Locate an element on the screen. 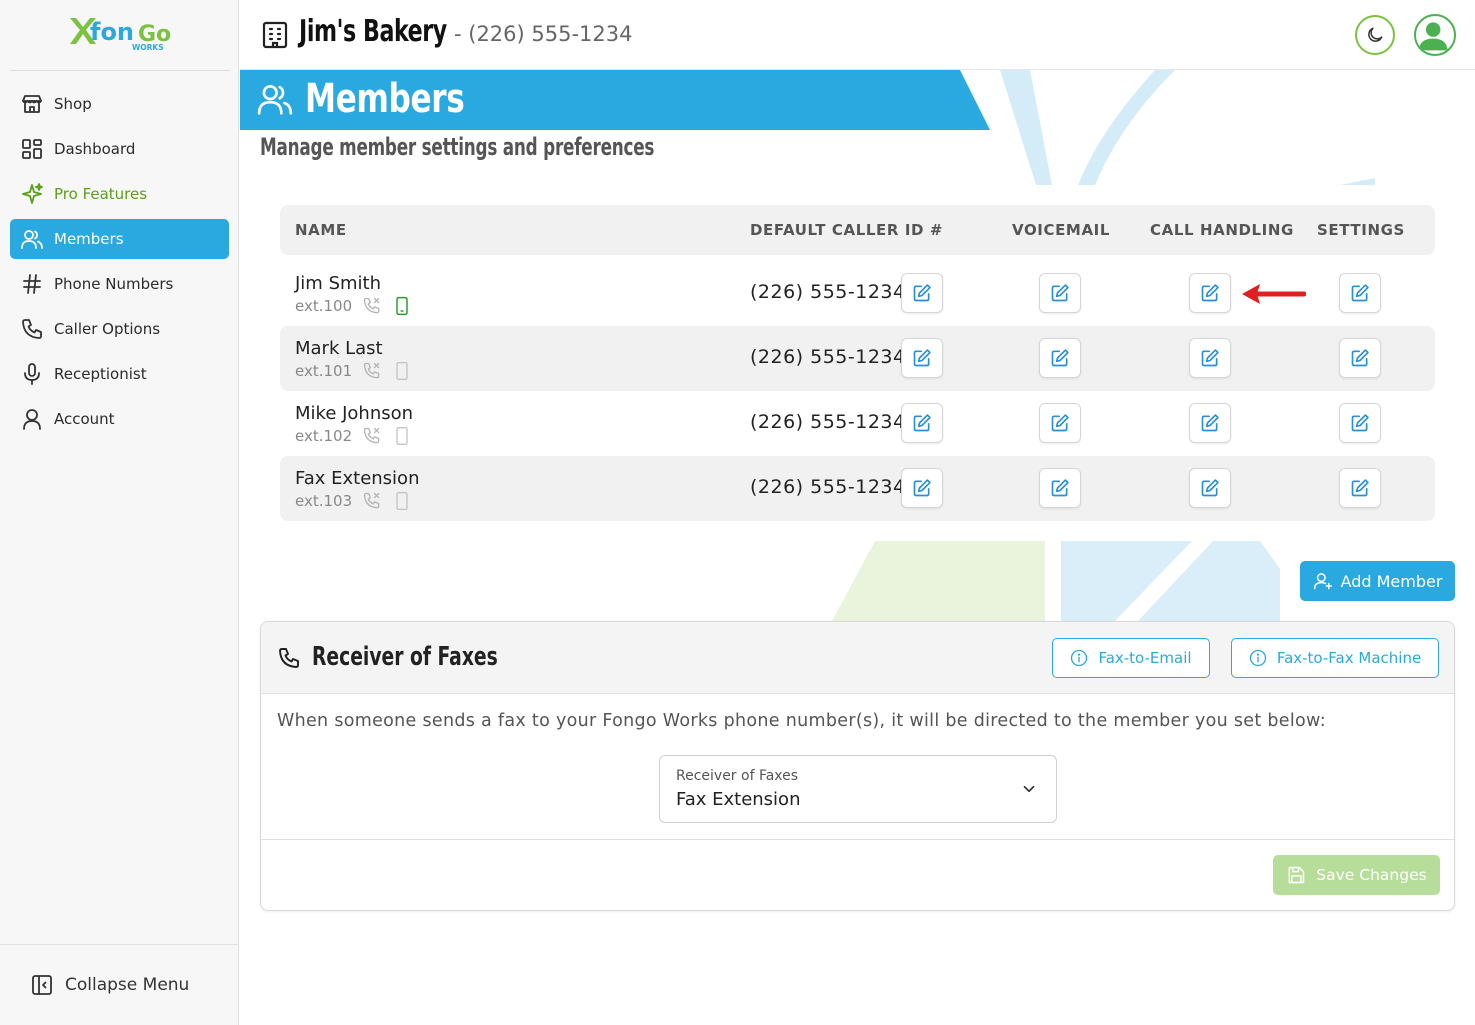 The width and height of the screenshot is (1475, 1025). sidebar-item-pro-features: Pro Features is located at coordinates (119, 194).